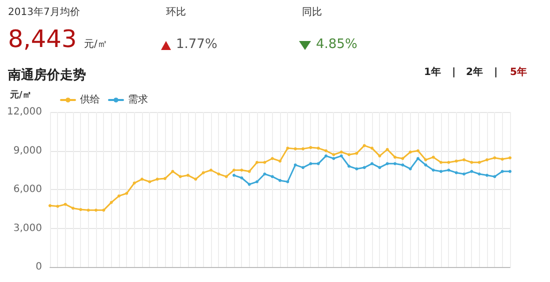 Image resolution: width=550 pixels, height=282 pixels. I want to click on text: 4.85%, so click(337, 44).